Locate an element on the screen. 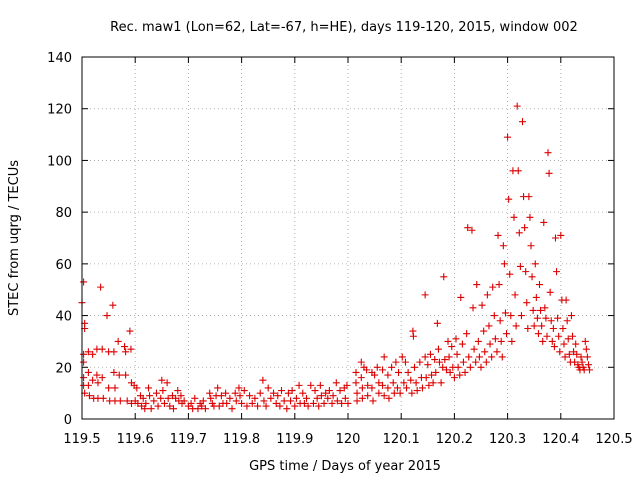 The image size is (640, 480). y-tick-labels: 0 20 40 60 80 100 120 140 is located at coordinates (59, 239).